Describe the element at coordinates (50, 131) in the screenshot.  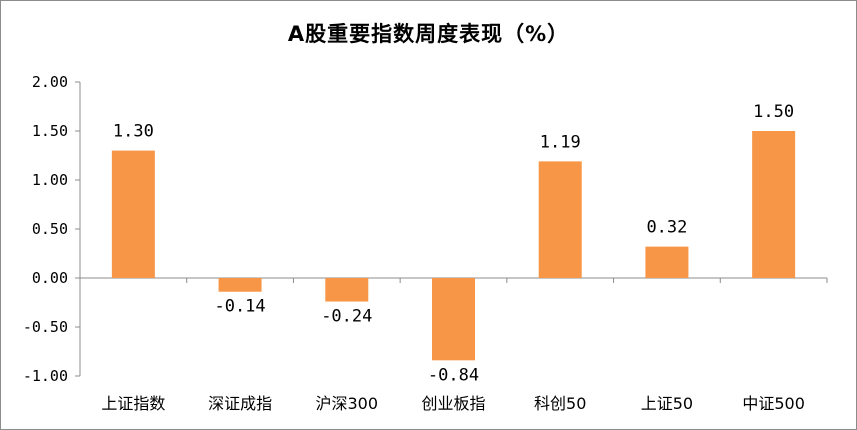
I see `y-tick-label: 1.50` at that location.